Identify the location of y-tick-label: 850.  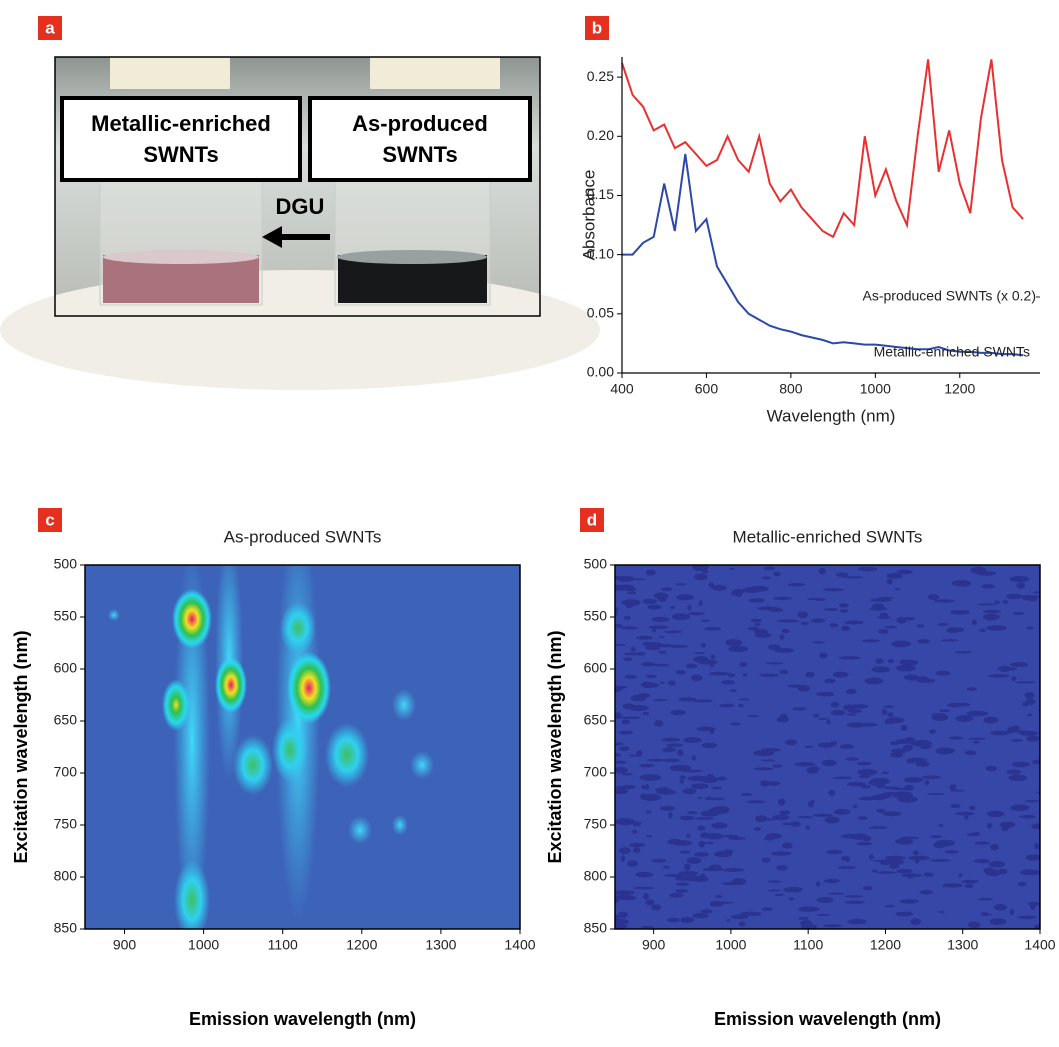
(66, 928).